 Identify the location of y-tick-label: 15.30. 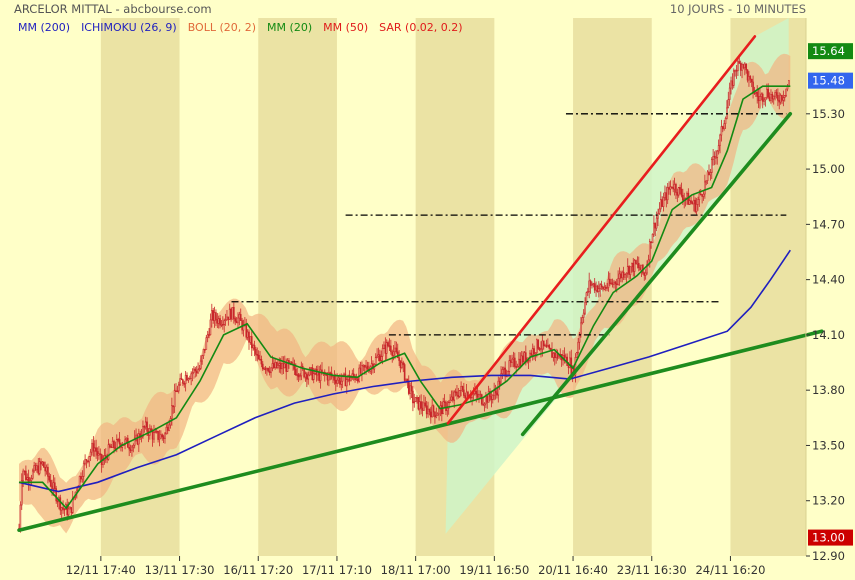
(828, 114).